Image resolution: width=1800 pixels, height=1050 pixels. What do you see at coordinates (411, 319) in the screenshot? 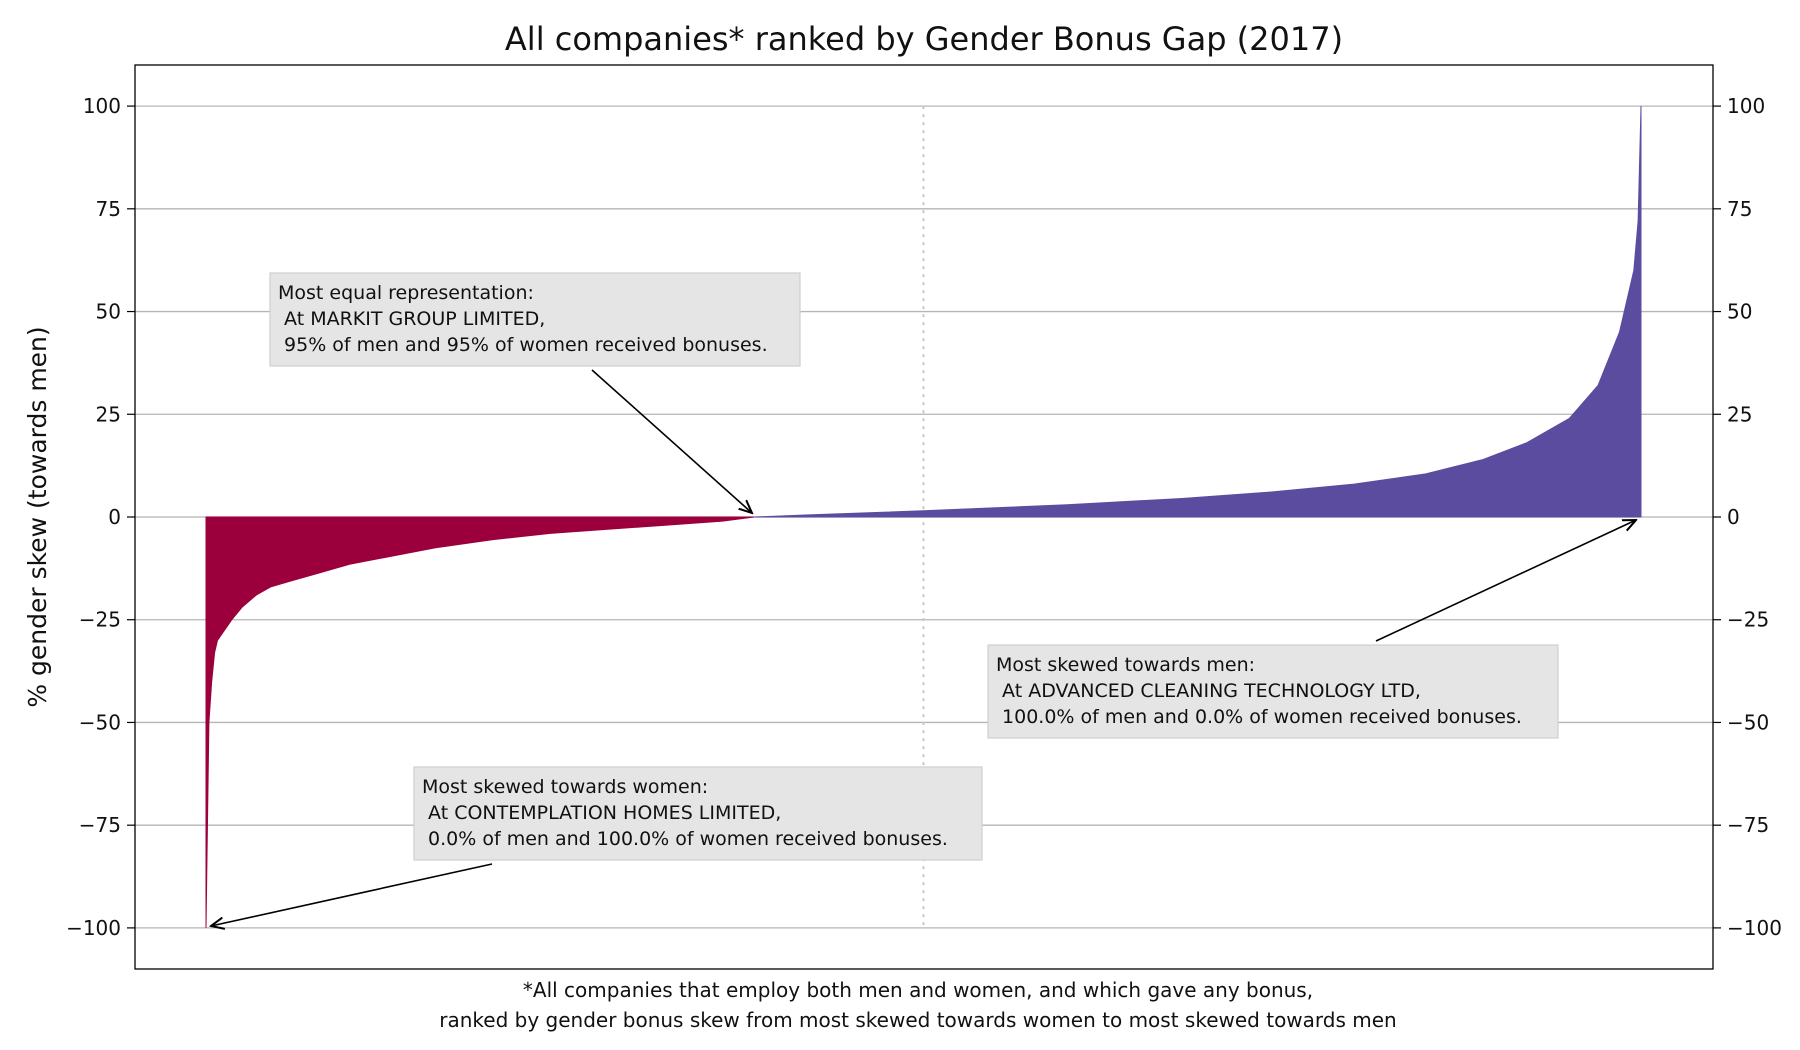
I see `annotation-line: At MARKIT GROUP LIMITED,` at bounding box center [411, 319].